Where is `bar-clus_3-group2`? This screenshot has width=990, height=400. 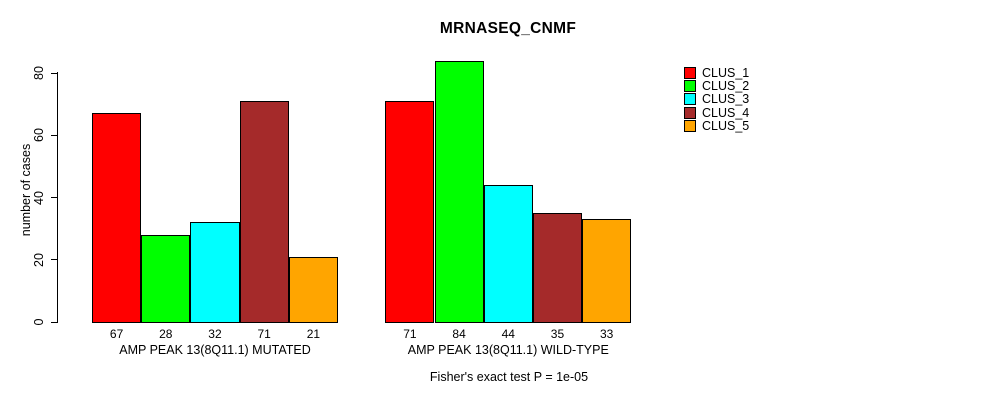 bar-clus_3-group2 is located at coordinates (508, 254).